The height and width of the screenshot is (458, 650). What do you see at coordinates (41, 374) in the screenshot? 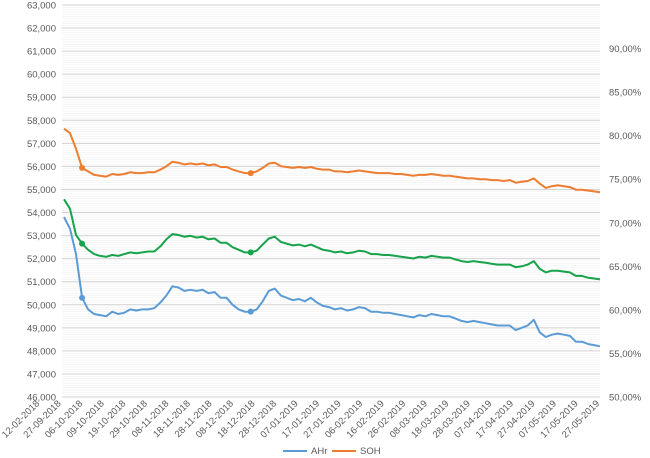
I see `y-tick-label: 47,000` at bounding box center [41, 374].